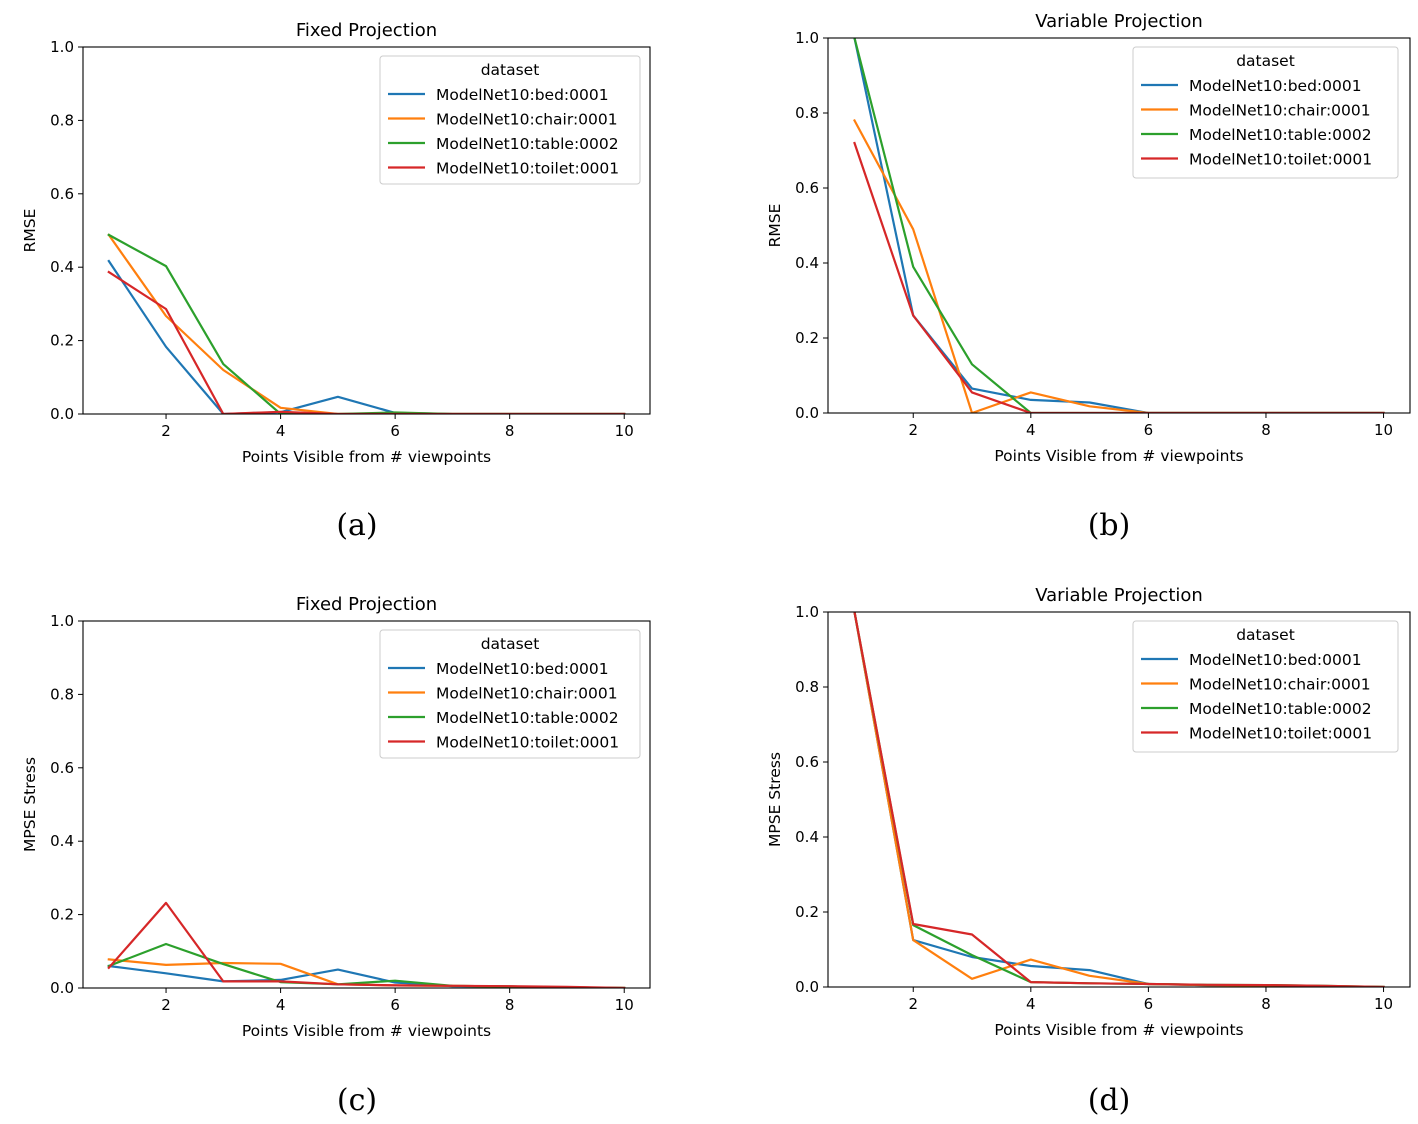 The image size is (1418, 1124). What do you see at coordinates (357, 1100) in the screenshot?
I see `subfigure-caption: (c)` at bounding box center [357, 1100].